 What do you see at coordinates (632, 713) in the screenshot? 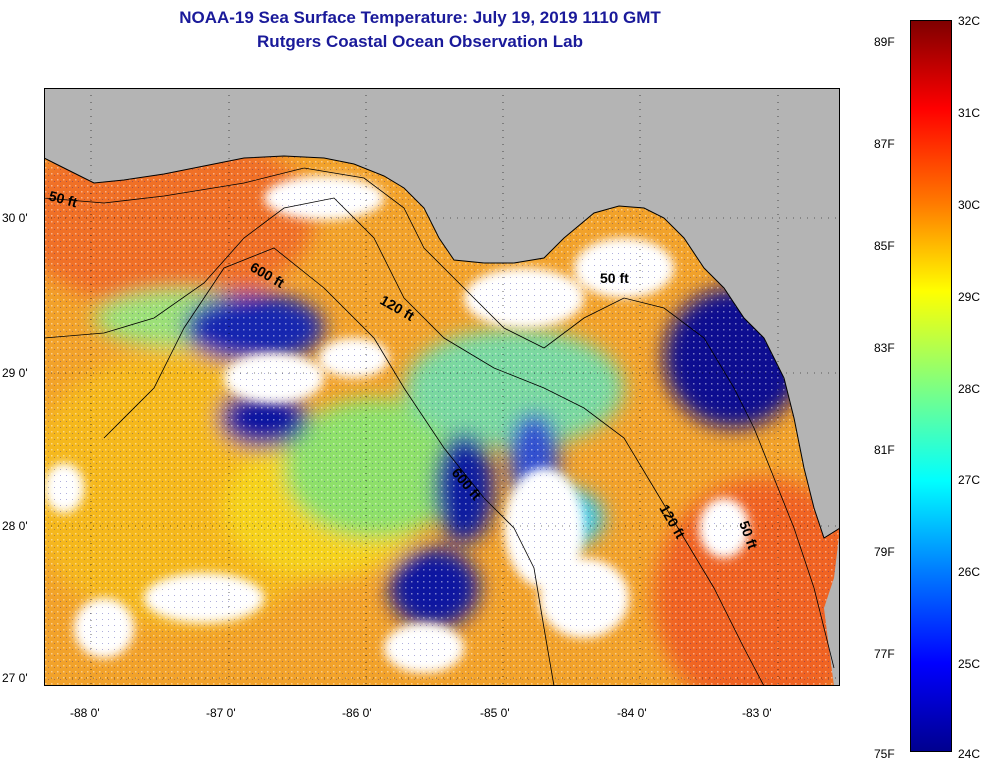
I see `lon-tick-label: -84 0'` at bounding box center [632, 713].